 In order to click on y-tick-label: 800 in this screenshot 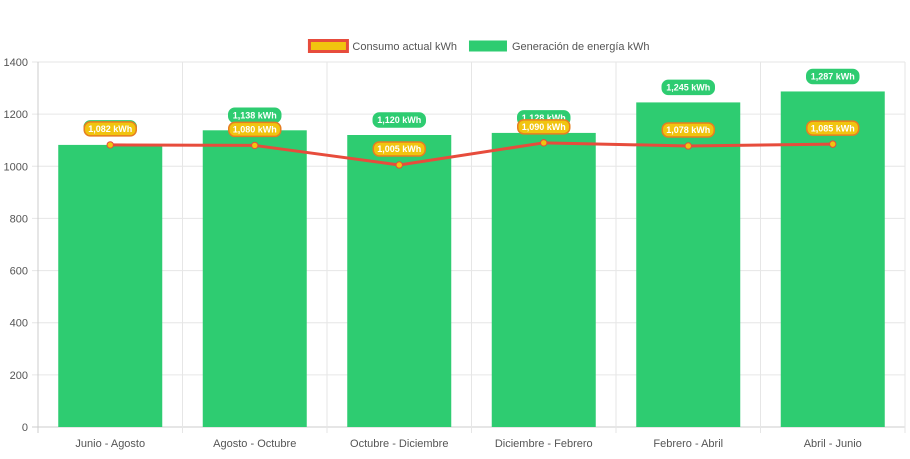, I will do `click(19, 219)`.